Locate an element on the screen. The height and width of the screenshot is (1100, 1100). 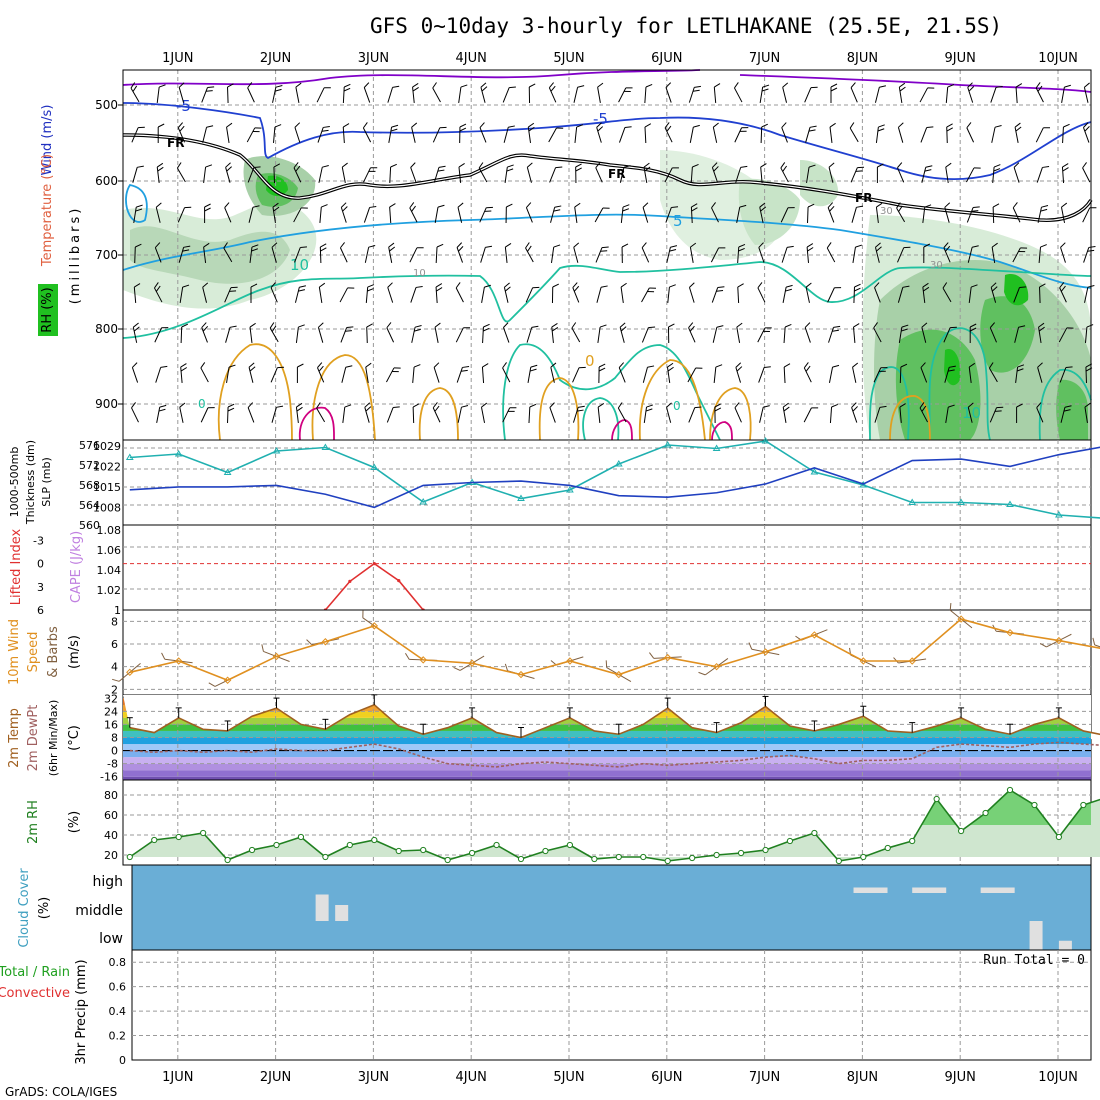
y-tick-precip: 0.6 is located at coordinates (118, 987).